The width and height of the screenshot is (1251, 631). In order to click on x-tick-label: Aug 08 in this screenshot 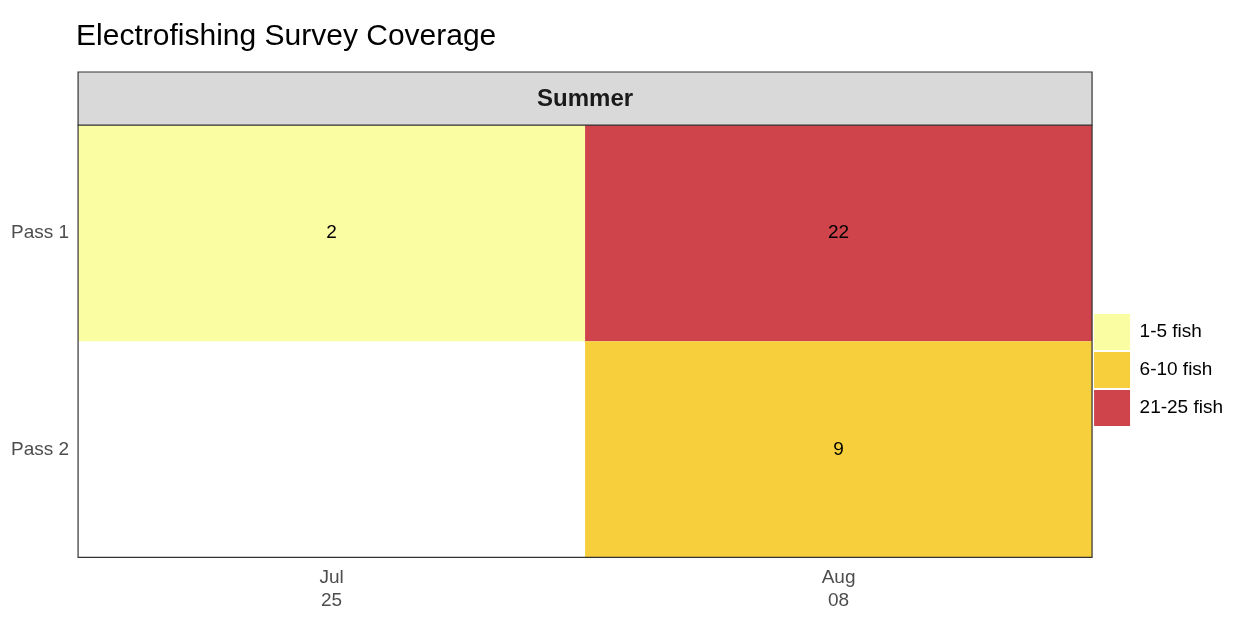, I will do `click(838, 588)`.